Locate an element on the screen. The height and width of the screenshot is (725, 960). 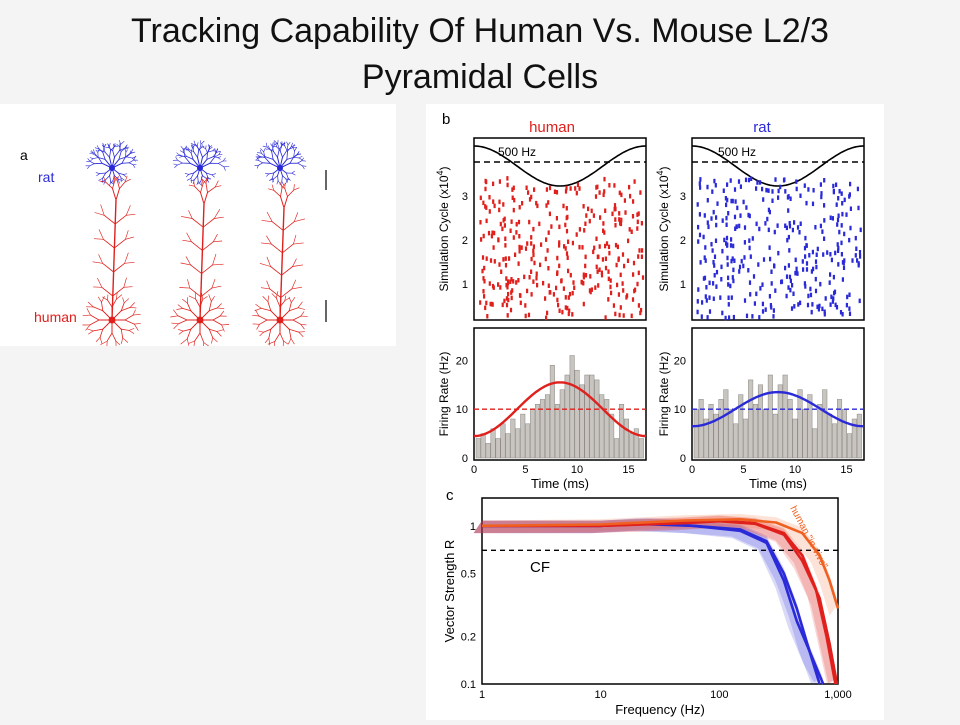
rat-rate-ytick: 20 is located at coordinates (680, 361).